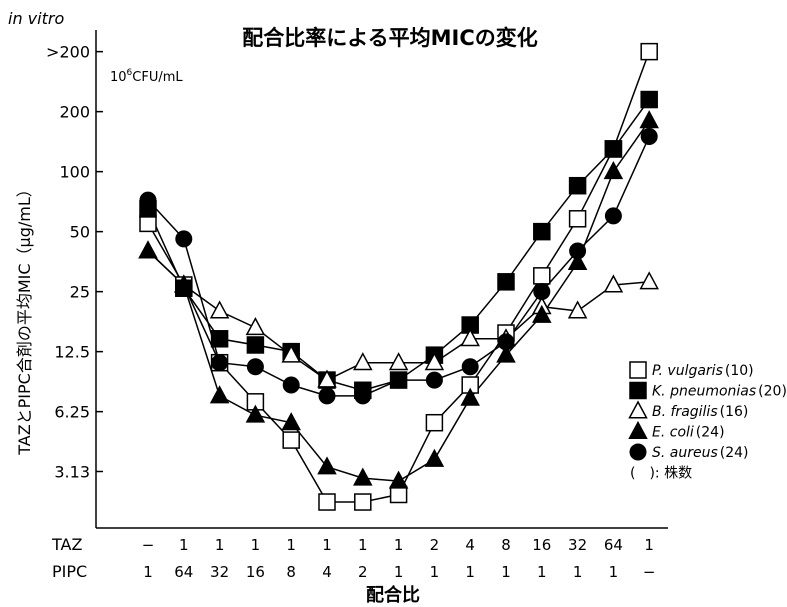 The image size is (787, 607). What do you see at coordinates (24, 318) in the screenshot?
I see `y-axis-label: TAZとPIPC合剤の平均MIC（μg/mL）` at bounding box center [24, 318].